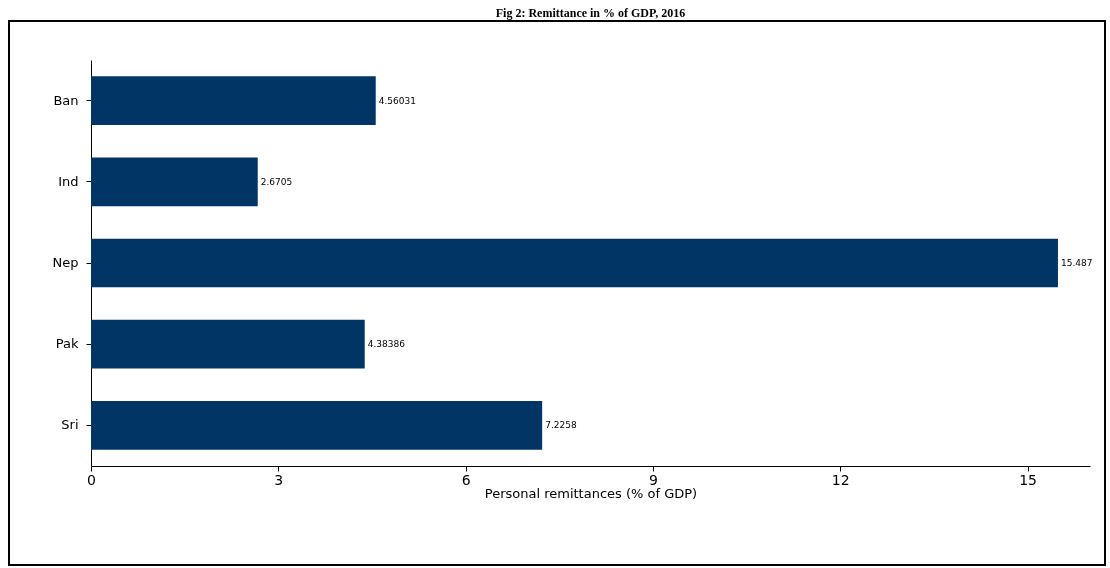 This screenshot has height=568, width=1110. Describe the element at coordinates (91, 479) in the screenshot. I see `x-tick-label: 0` at that location.